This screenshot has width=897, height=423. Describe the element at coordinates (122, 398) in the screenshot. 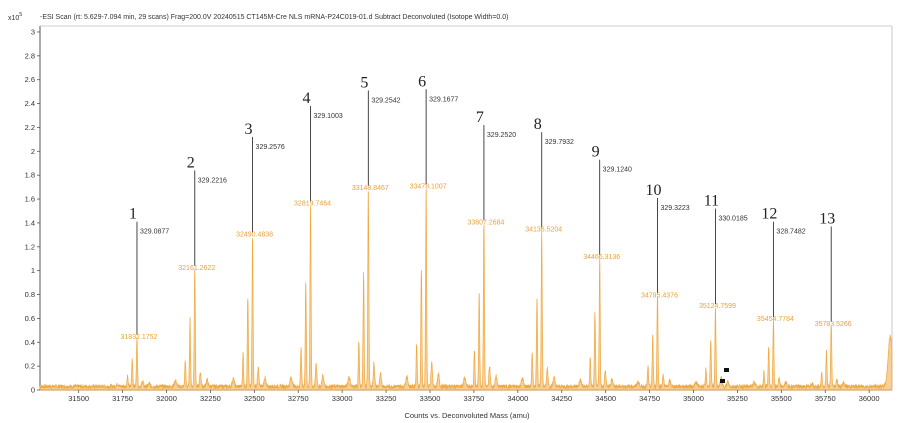

I see `x-tick-label: 31750` at that location.